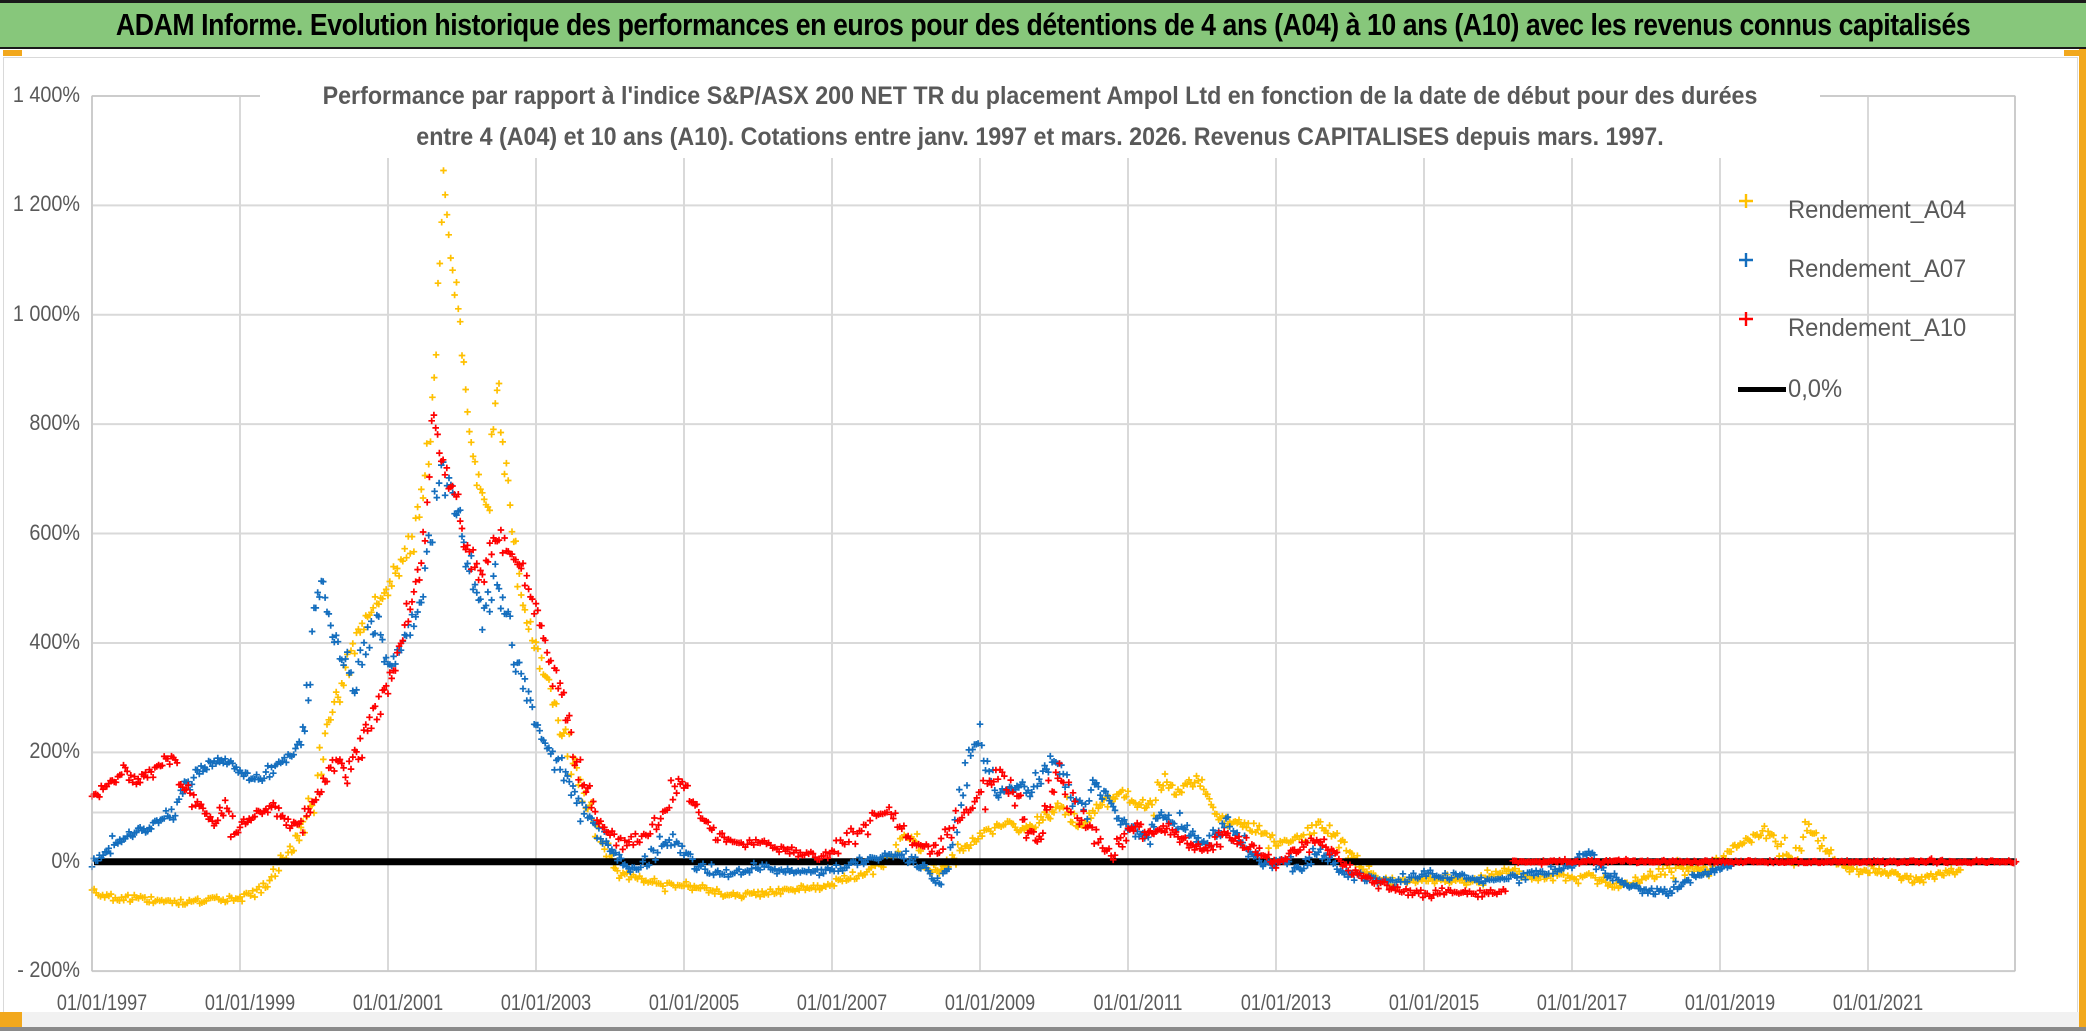 This screenshot has height=1031, width=2086. What do you see at coordinates (398, 1002) in the screenshot?
I see `x-tick-label: 01/01/2001` at bounding box center [398, 1002].